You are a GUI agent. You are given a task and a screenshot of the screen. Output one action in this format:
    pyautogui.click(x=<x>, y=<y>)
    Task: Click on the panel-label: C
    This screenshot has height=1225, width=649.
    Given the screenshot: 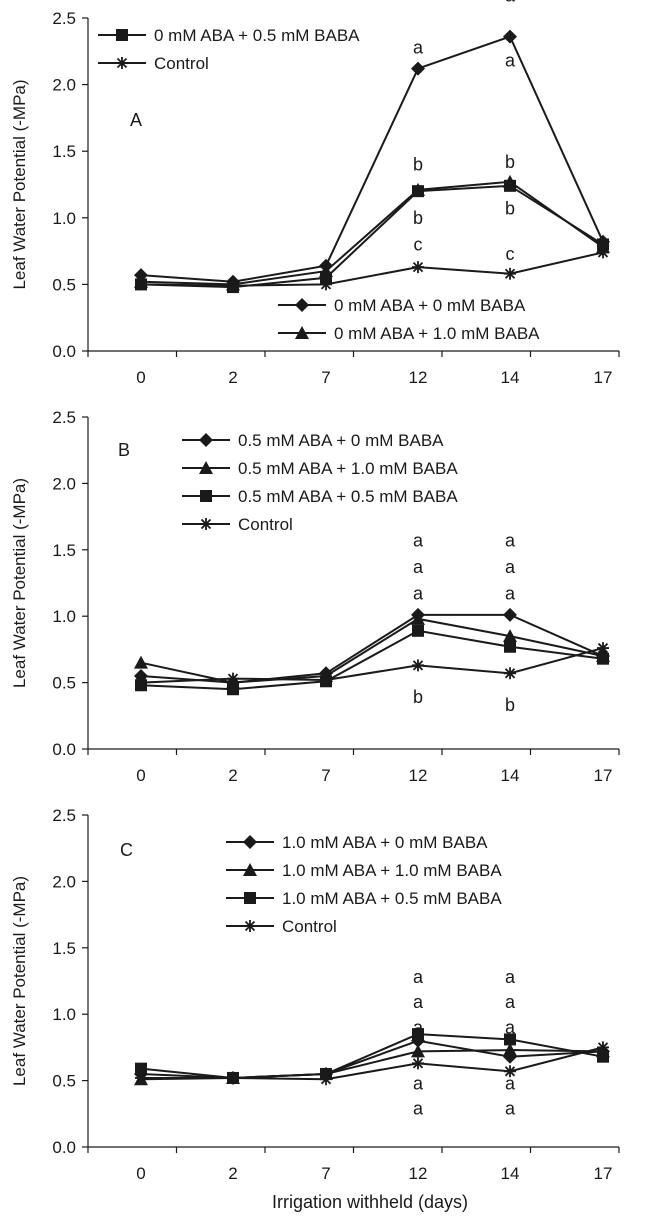 What is the action you would take?
    pyautogui.click(x=126, y=850)
    